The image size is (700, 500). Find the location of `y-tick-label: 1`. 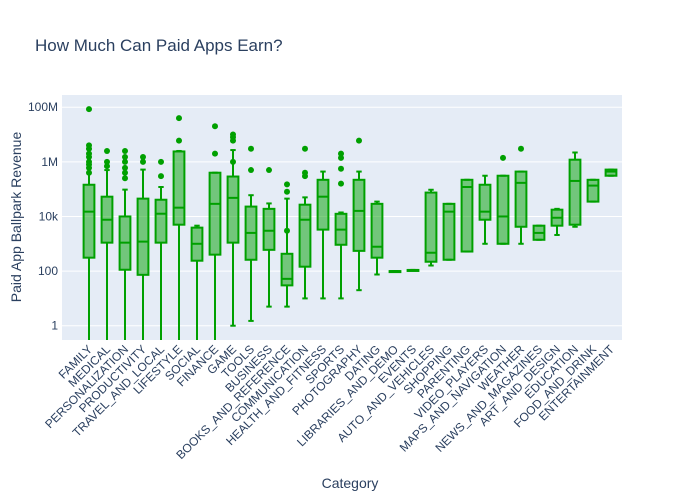

y-tick-label: 1 is located at coordinates (54, 326).